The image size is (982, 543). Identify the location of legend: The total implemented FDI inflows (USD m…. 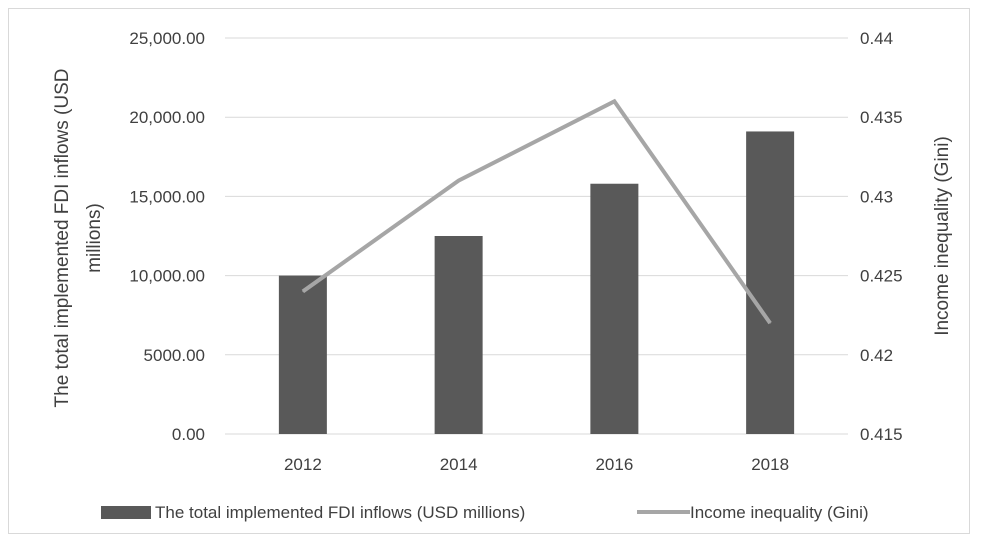
(485, 512).